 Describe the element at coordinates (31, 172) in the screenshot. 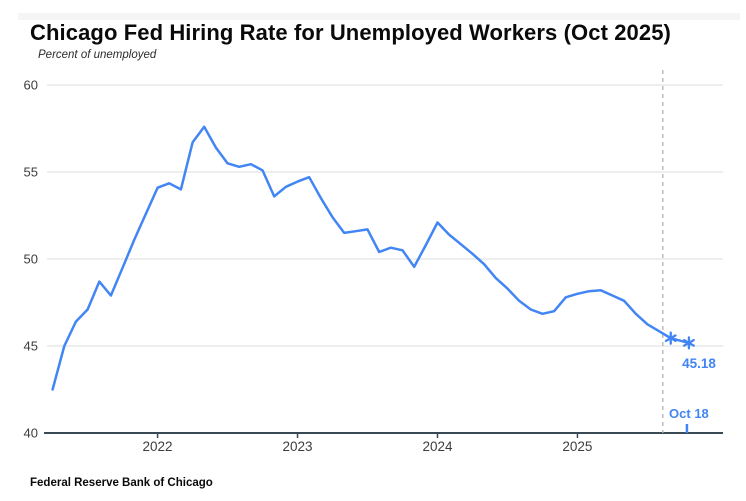

I see `y-tick-label: 55` at that location.